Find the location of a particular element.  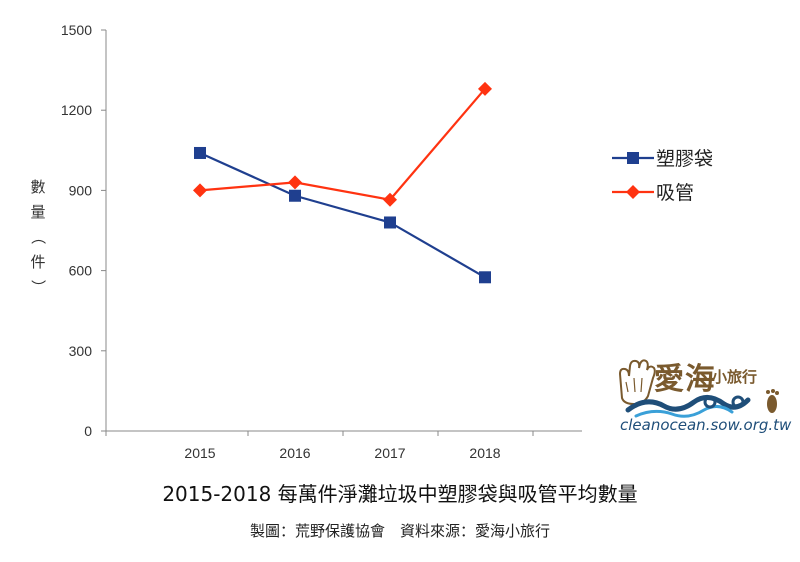

wave-icon is located at coordinates (688, 406).